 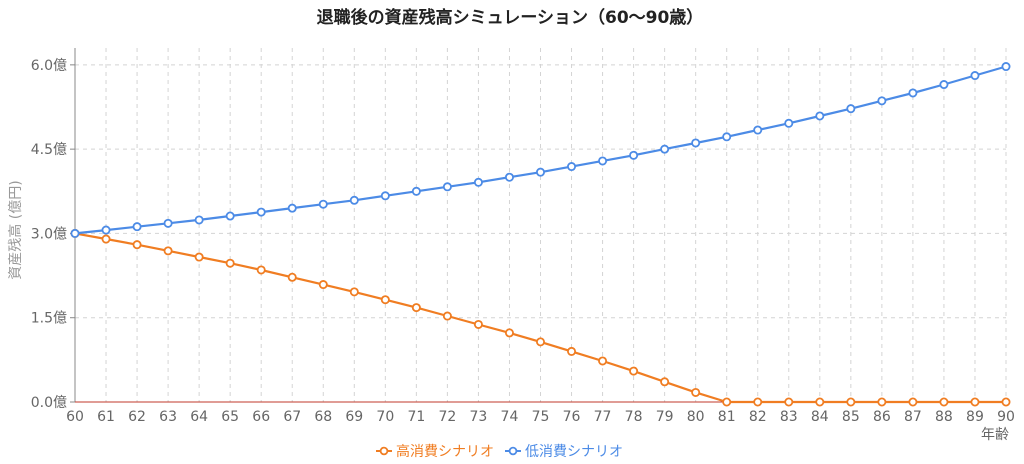 What do you see at coordinates (727, 417) in the screenshot?
I see `x-tick-label: 81` at bounding box center [727, 417].